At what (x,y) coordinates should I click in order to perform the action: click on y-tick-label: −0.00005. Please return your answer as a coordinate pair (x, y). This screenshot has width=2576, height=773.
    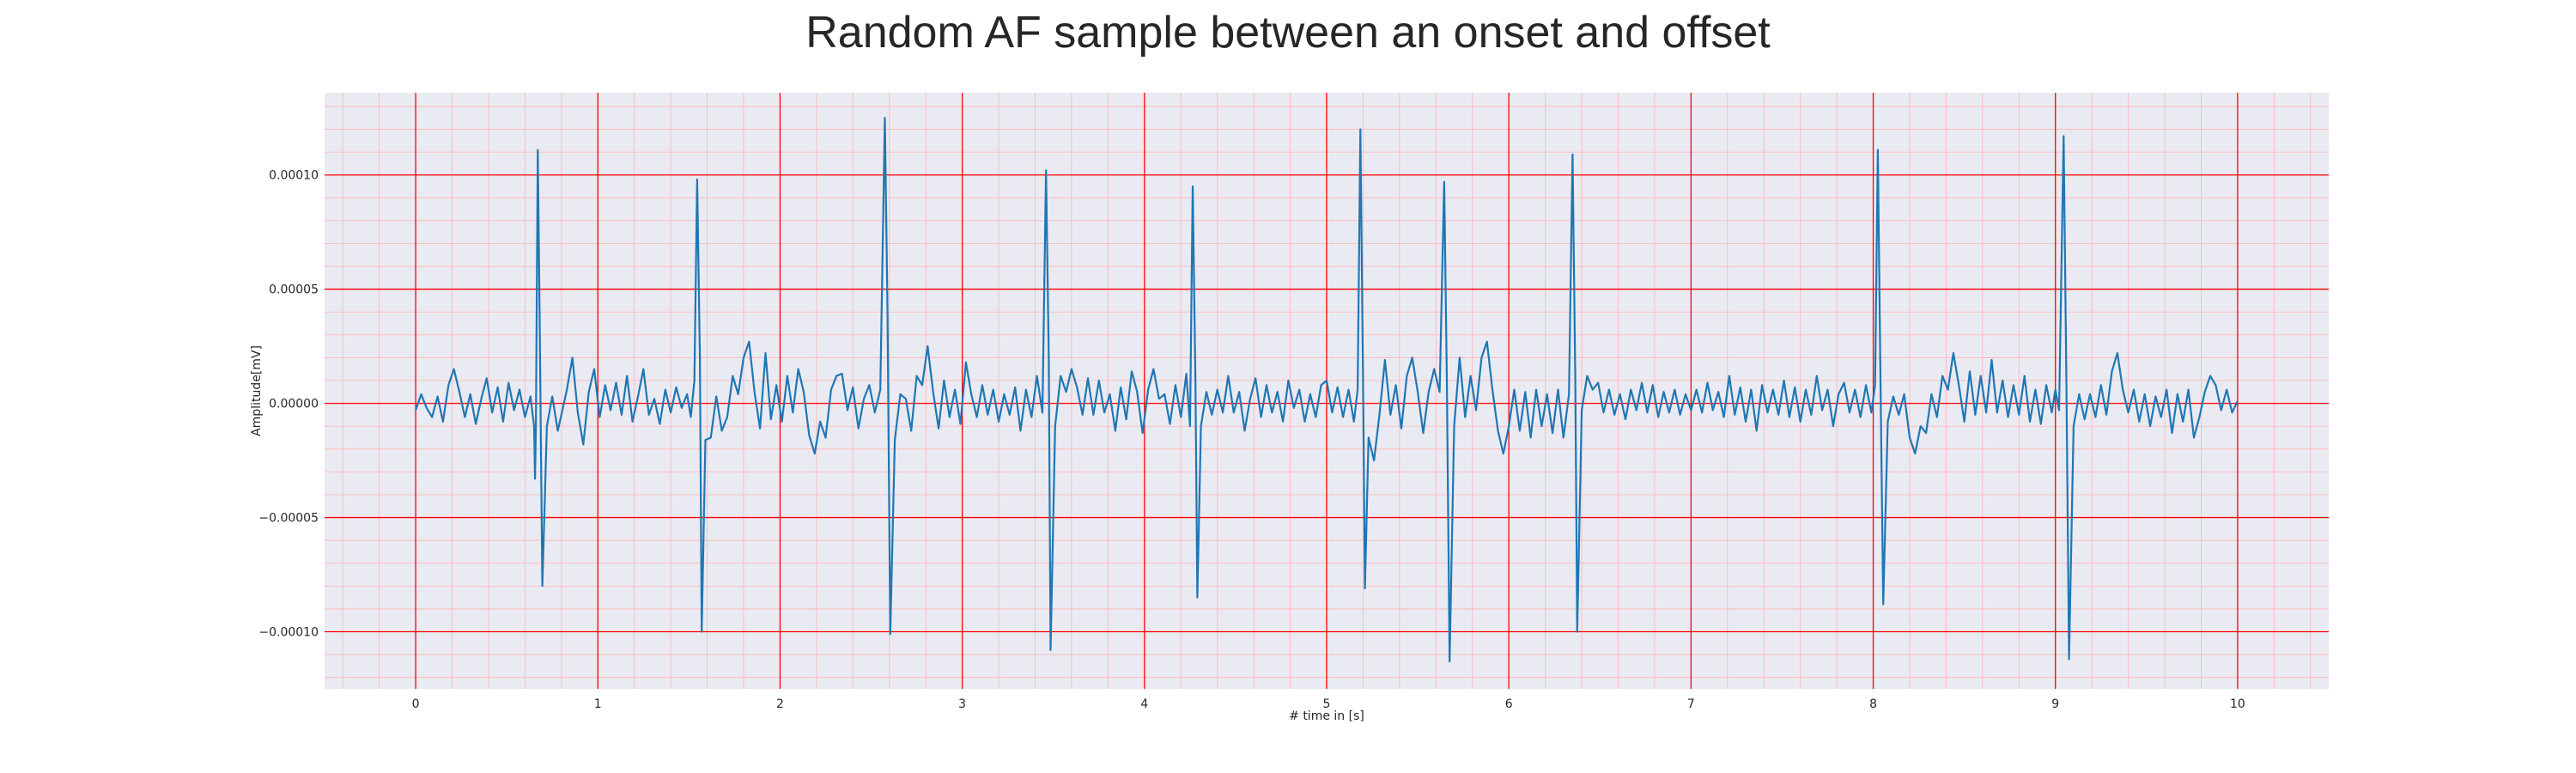
    Looking at the image, I should click on (289, 519).